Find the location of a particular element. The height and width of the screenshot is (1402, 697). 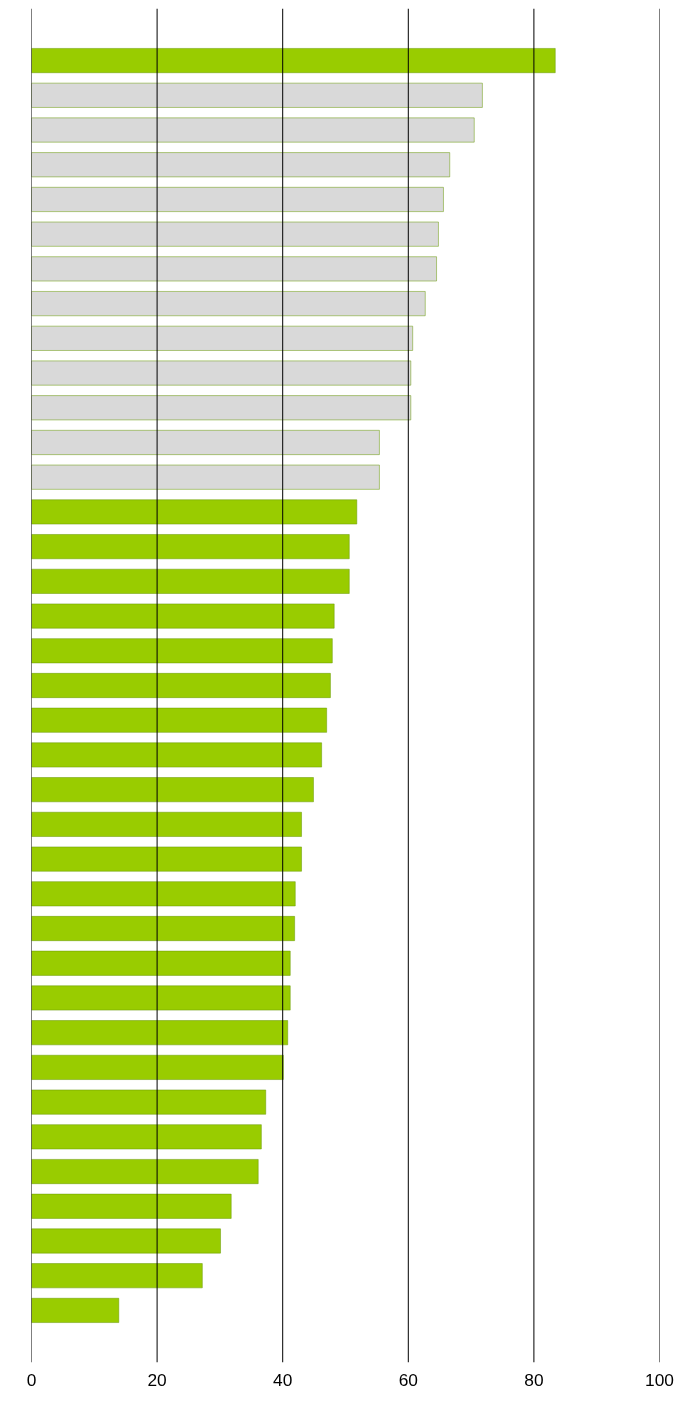

x-tick-label: 40 is located at coordinates (283, 1379).